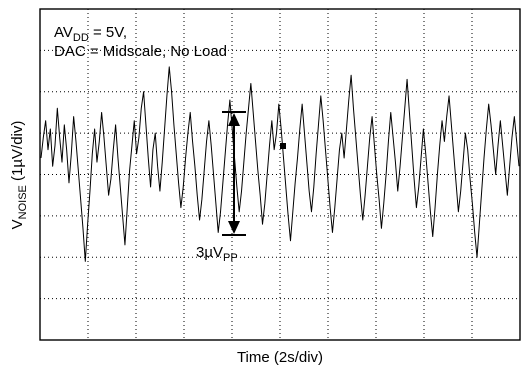 The width and height of the screenshot is (522, 368). I want to click on condition-line-1: AVDD = 5V,, so click(90, 34).